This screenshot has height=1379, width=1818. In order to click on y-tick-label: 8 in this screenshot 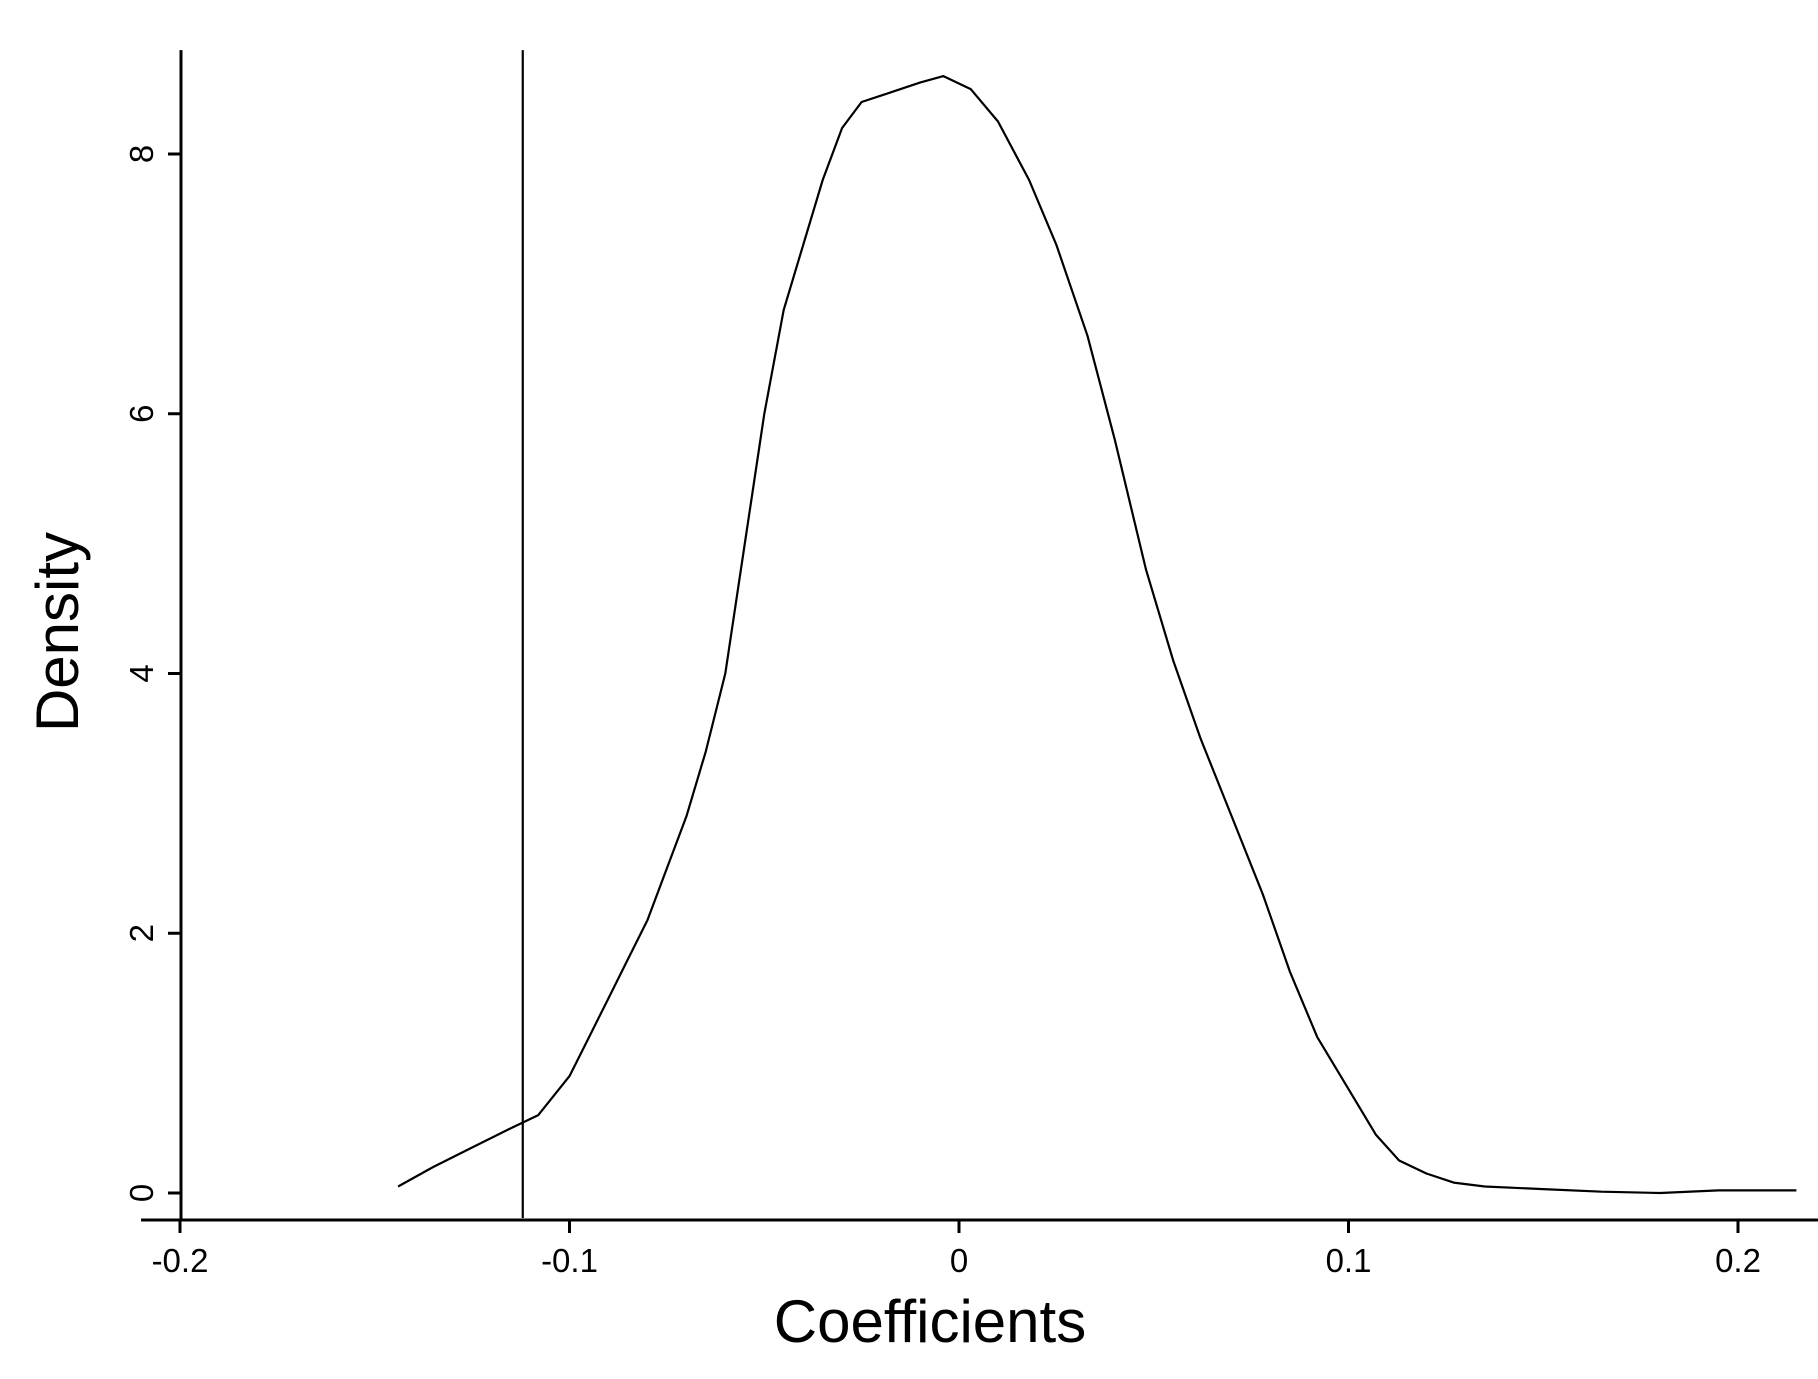, I will do `click(141, 154)`.